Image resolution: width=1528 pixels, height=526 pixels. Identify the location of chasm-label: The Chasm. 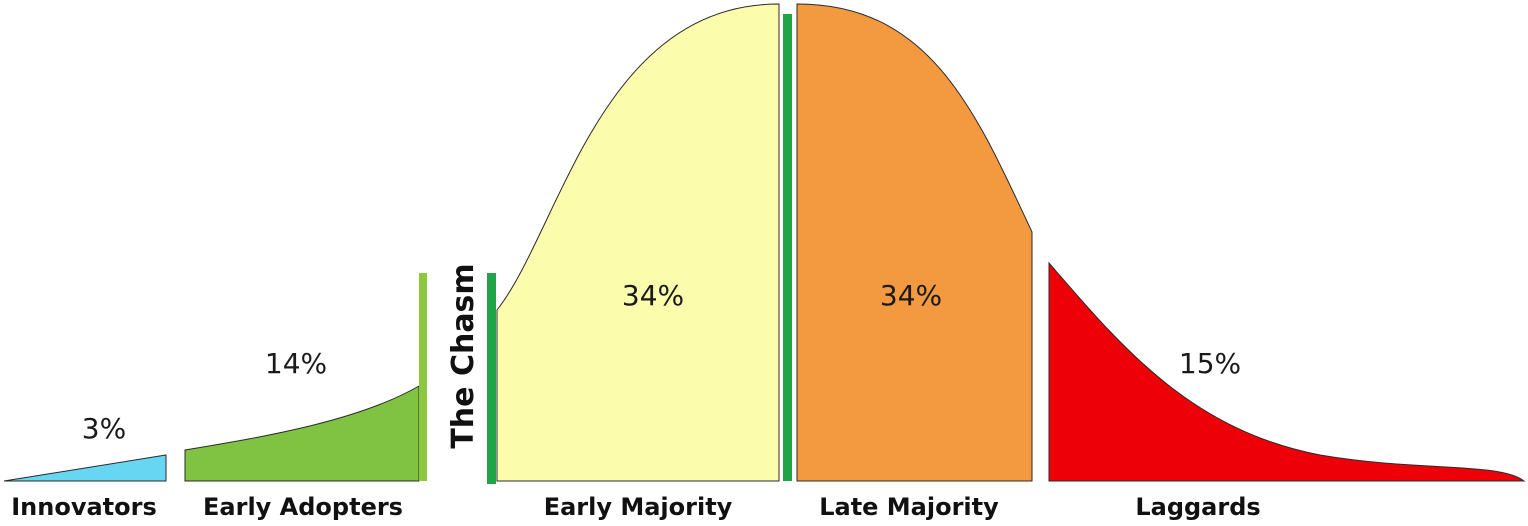
(463, 355).